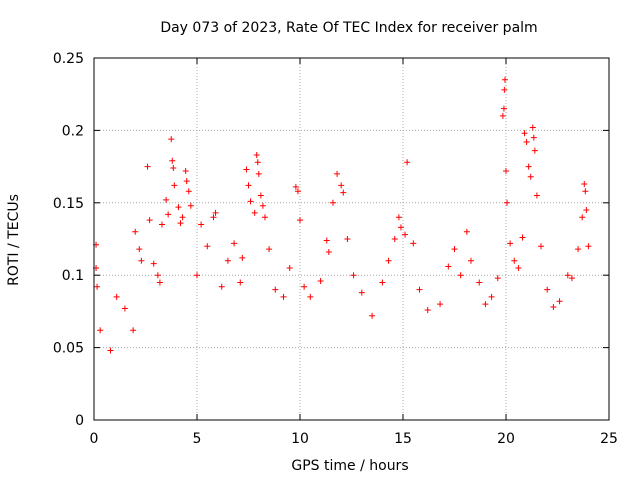  What do you see at coordinates (197, 439) in the screenshot?
I see `x-tick-label: 5` at bounding box center [197, 439].